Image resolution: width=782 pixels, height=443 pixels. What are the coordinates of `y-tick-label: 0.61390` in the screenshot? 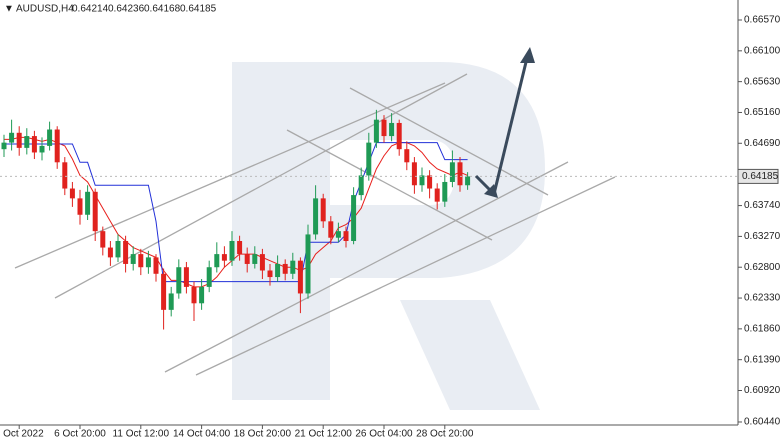 It's located at (762, 359).